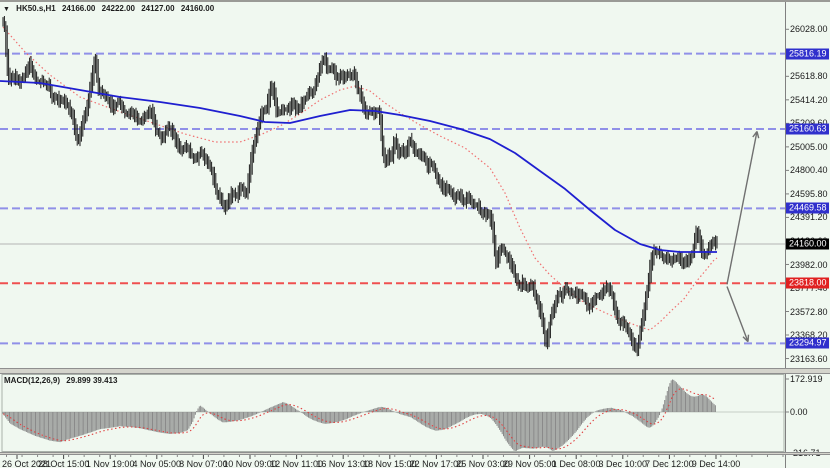  What do you see at coordinates (743, 207) in the screenshot?
I see `forecast-arrow-up` at bounding box center [743, 207].